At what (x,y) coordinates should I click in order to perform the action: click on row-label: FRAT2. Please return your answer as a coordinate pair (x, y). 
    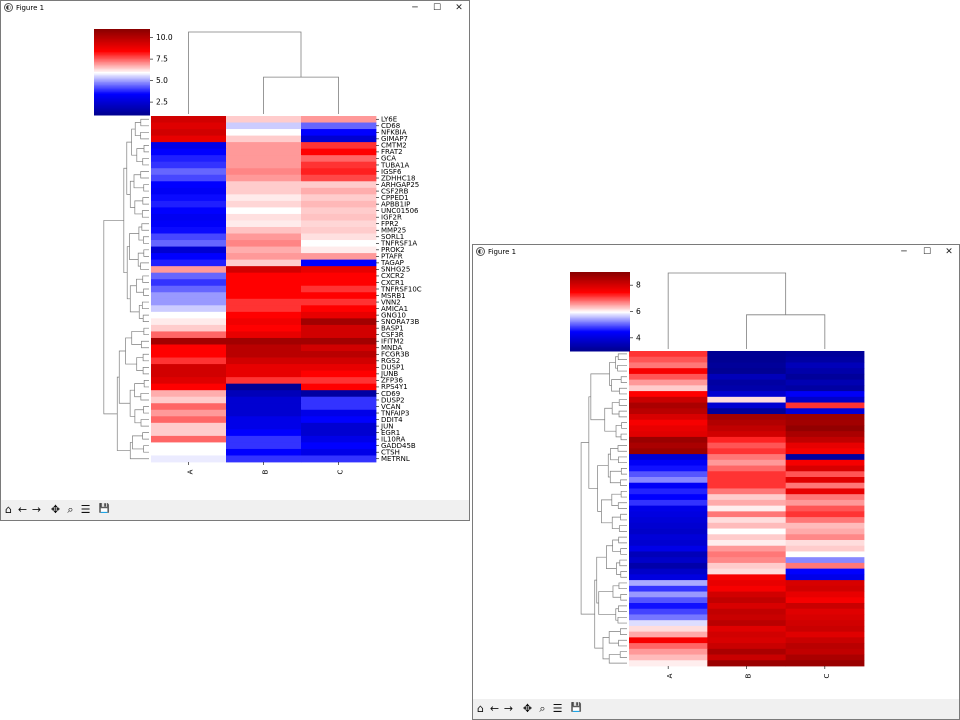
    Looking at the image, I should click on (392, 152).